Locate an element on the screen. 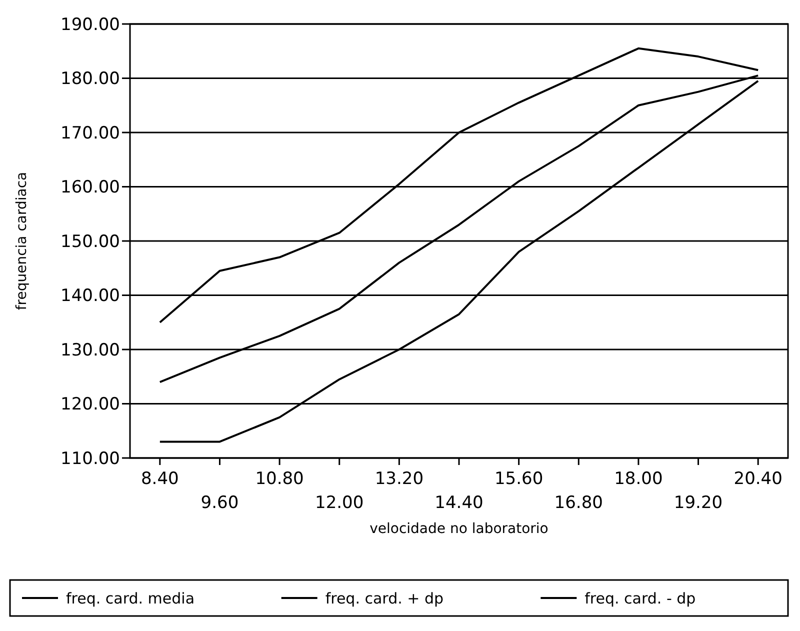 The width and height of the screenshot is (800, 631). y-tick-label: 160.00 is located at coordinates (90, 188).